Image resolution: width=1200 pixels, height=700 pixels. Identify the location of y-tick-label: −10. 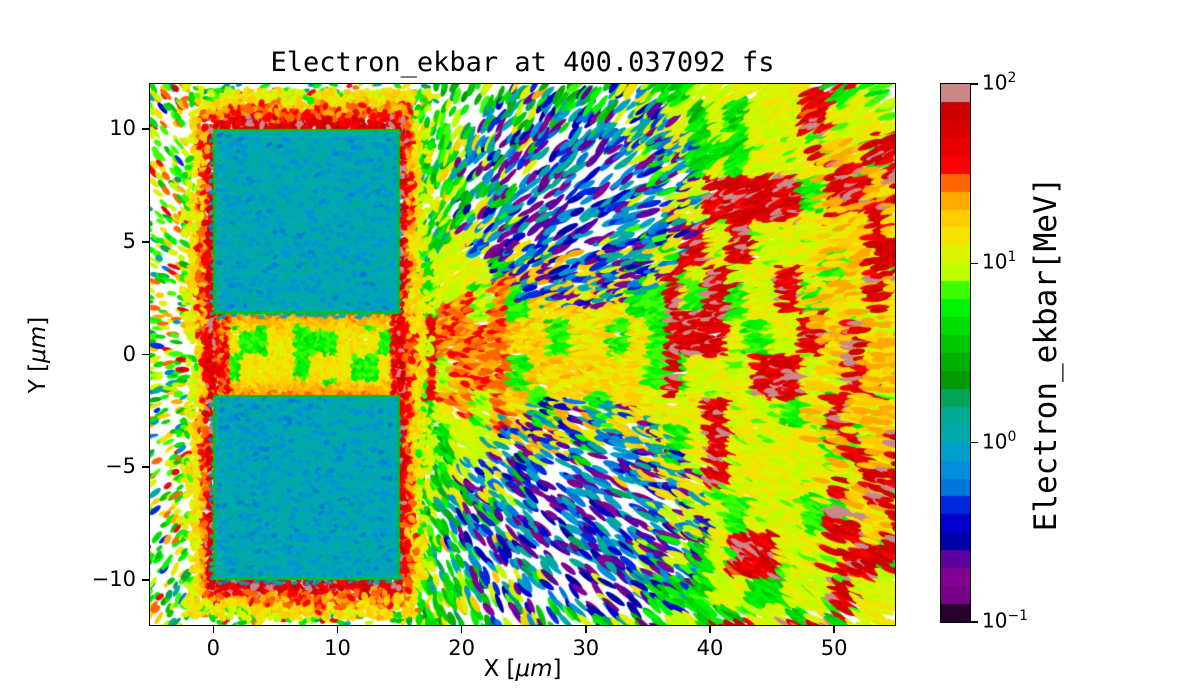
(113, 578).